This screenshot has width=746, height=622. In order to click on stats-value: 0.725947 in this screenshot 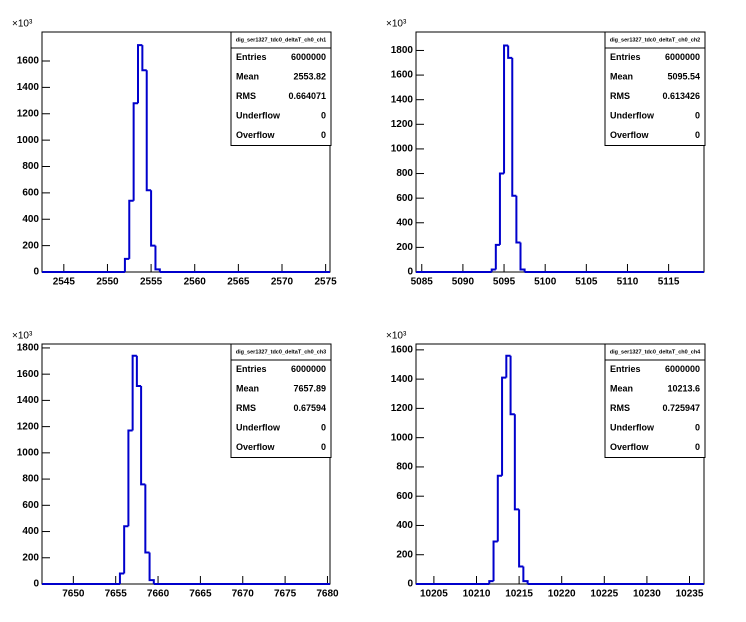, I will do `click(681, 408)`.